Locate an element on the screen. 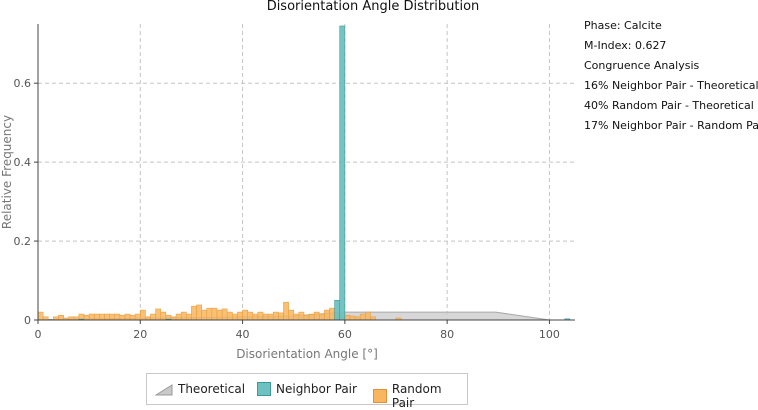 The width and height of the screenshot is (758, 410). x-tick-label: 40 is located at coordinates (243, 334).